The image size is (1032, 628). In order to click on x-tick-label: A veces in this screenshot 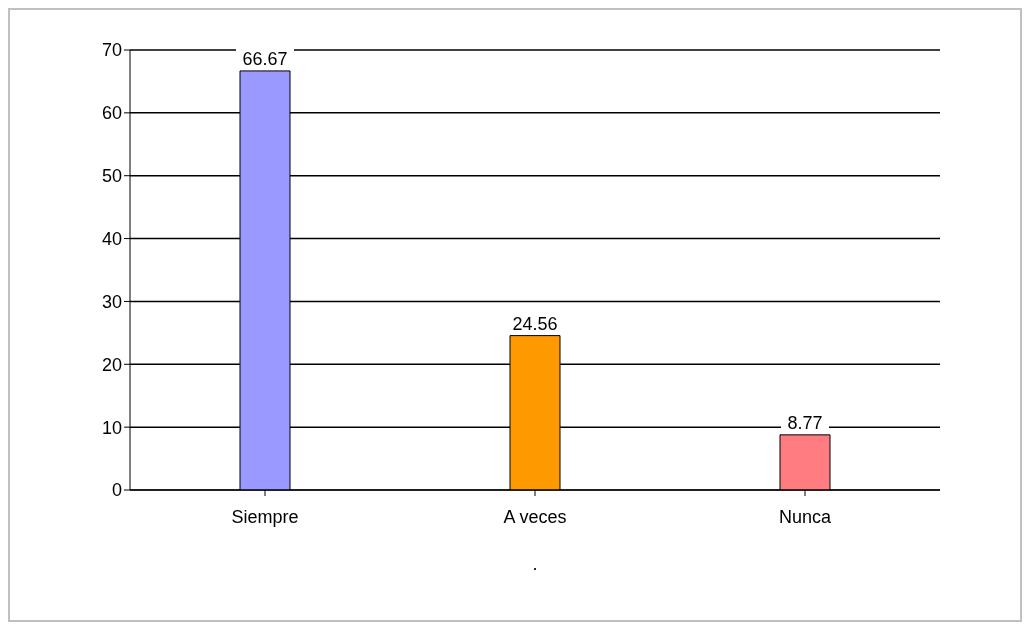, I will do `click(535, 516)`.